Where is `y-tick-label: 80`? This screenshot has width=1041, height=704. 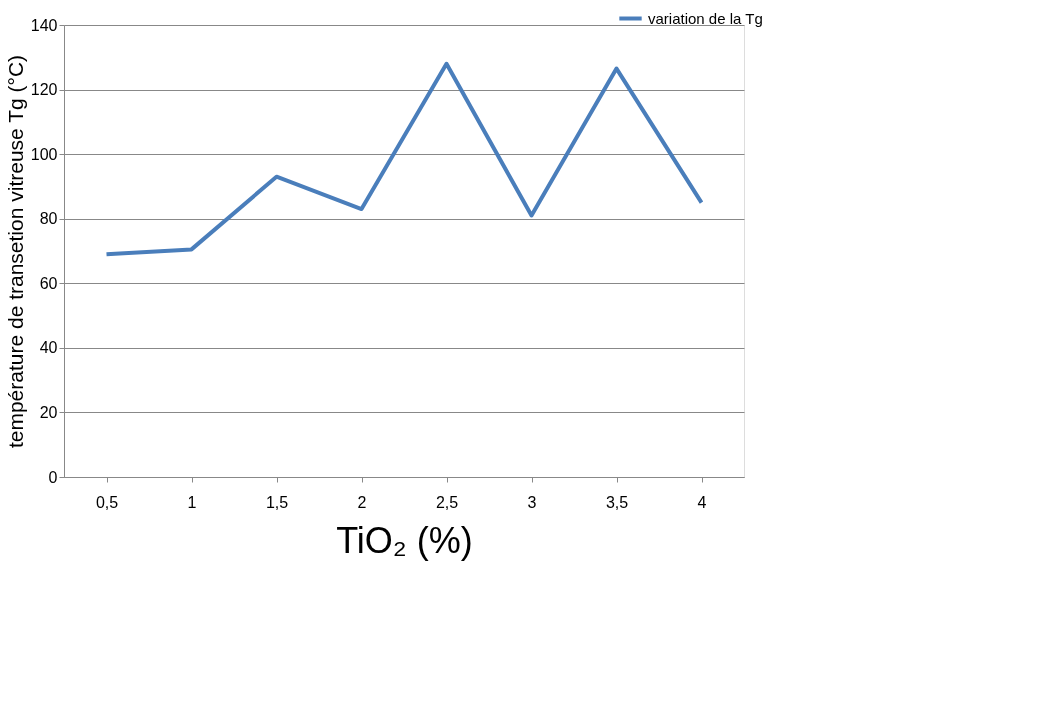
y-tick-label: 80 is located at coordinates (48, 219).